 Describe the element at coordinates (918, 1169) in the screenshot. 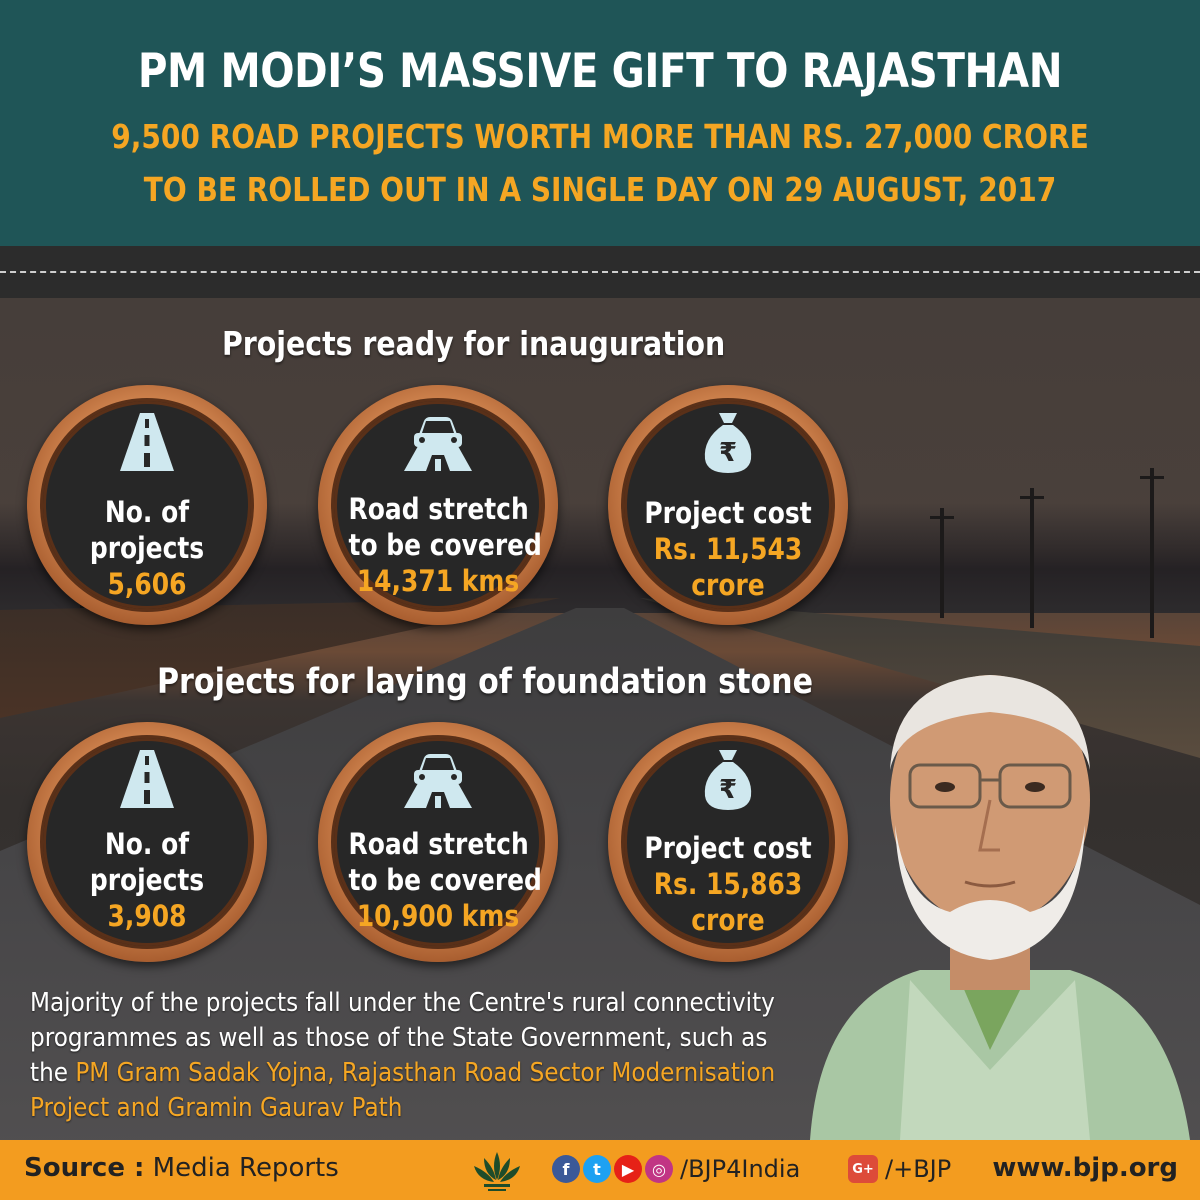

I see `gplus-handle: /+BJP` at that location.